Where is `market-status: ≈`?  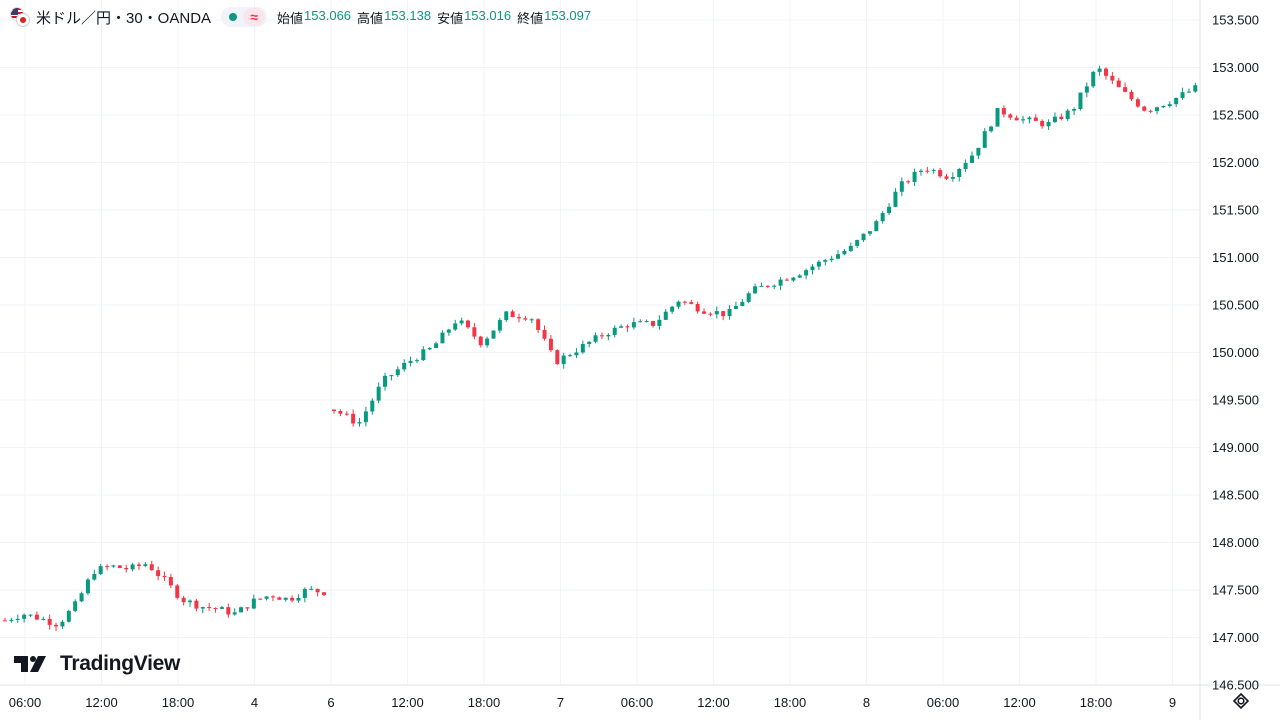 market-status: ≈ is located at coordinates (244, 17).